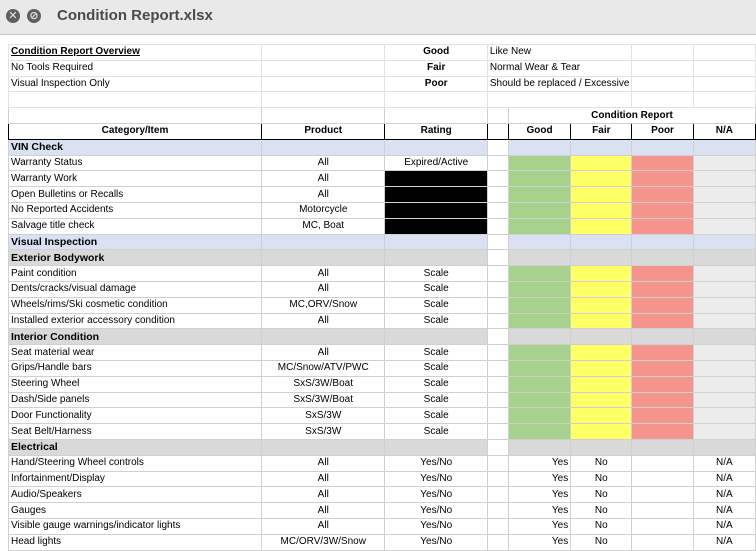  Describe the element at coordinates (135, 463) in the screenshot. I see `item-name: Hand/Steering Wheel controls` at that location.